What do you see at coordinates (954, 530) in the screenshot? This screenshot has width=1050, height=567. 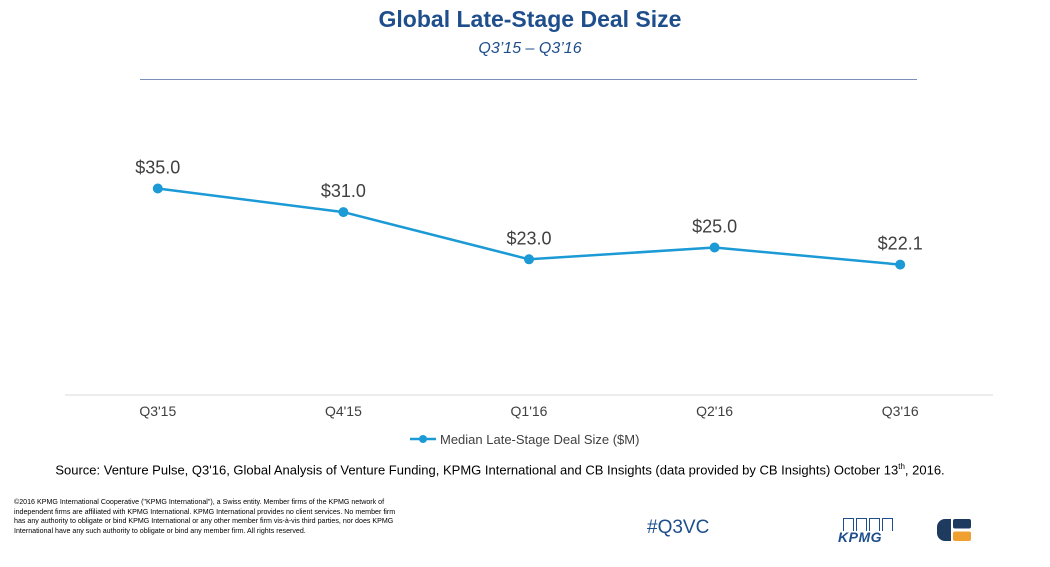 I see `cb-insights-logo` at bounding box center [954, 530].